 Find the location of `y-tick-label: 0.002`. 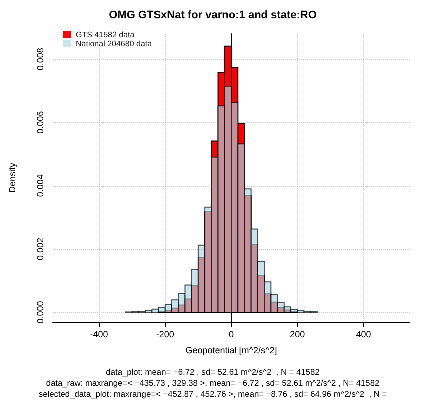

y-tick-label: 0.002 is located at coordinates (41, 249).